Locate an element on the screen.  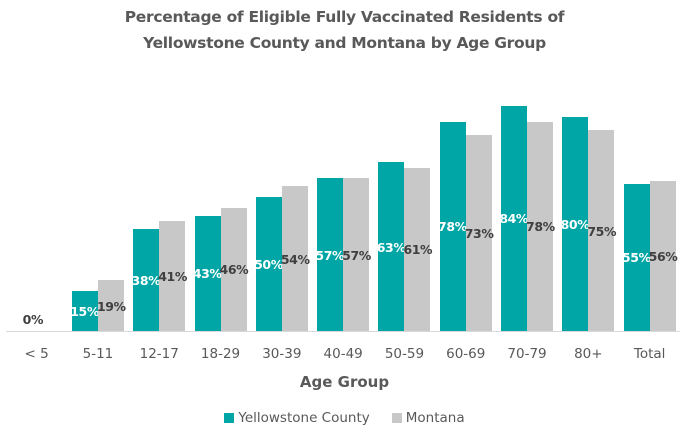
data-label: 19% is located at coordinates (111, 306).